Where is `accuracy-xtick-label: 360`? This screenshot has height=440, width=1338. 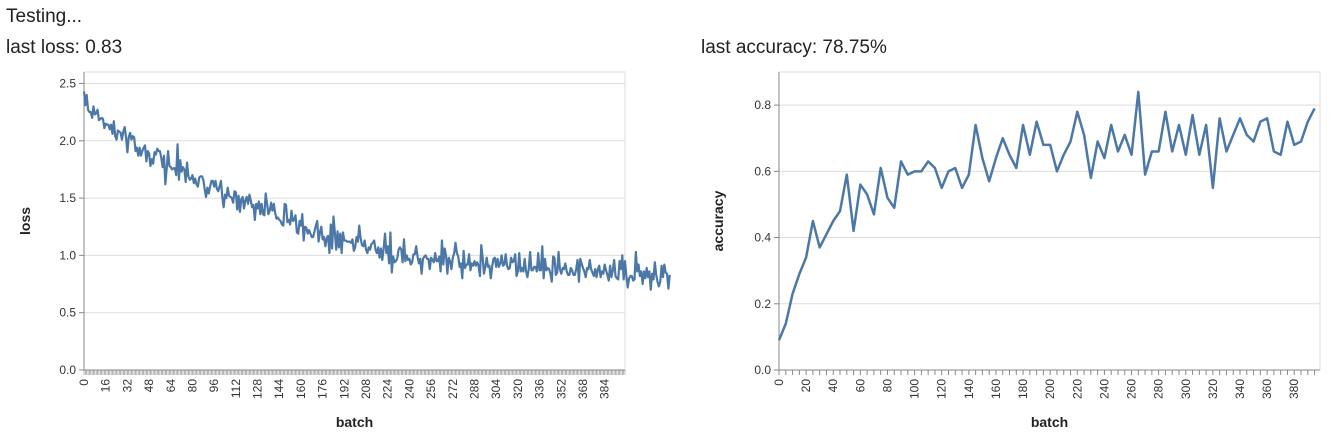
accuracy-xtick-label: 360 is located at coordinates (1267, 389).